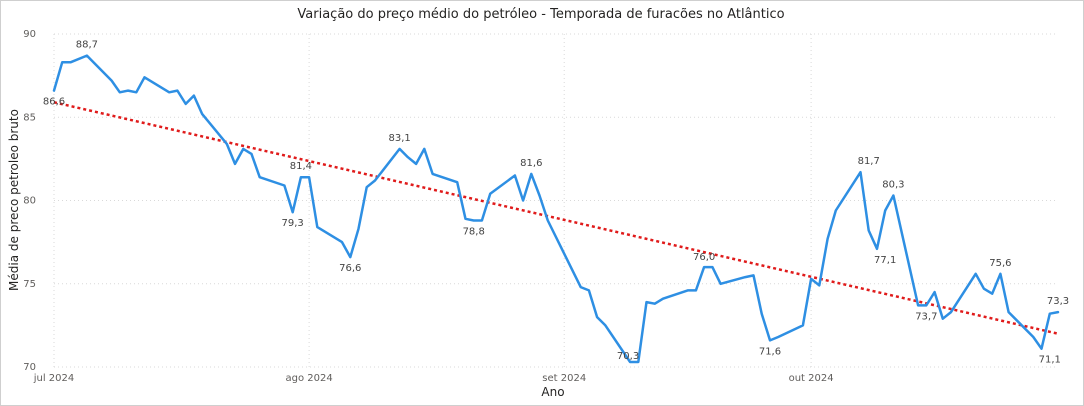 Image resolution: width=1084 pixels, height=406 pixels. What do you see at coordinates (926, 316) in the screenshot?
I see `data-label: 73,7` at bounding box center [926, 316].